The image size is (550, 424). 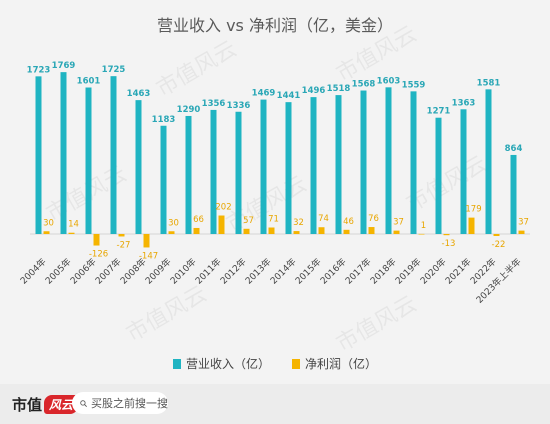 I want to click on revenue-data-label: 1183, so click(x=164, y=120).